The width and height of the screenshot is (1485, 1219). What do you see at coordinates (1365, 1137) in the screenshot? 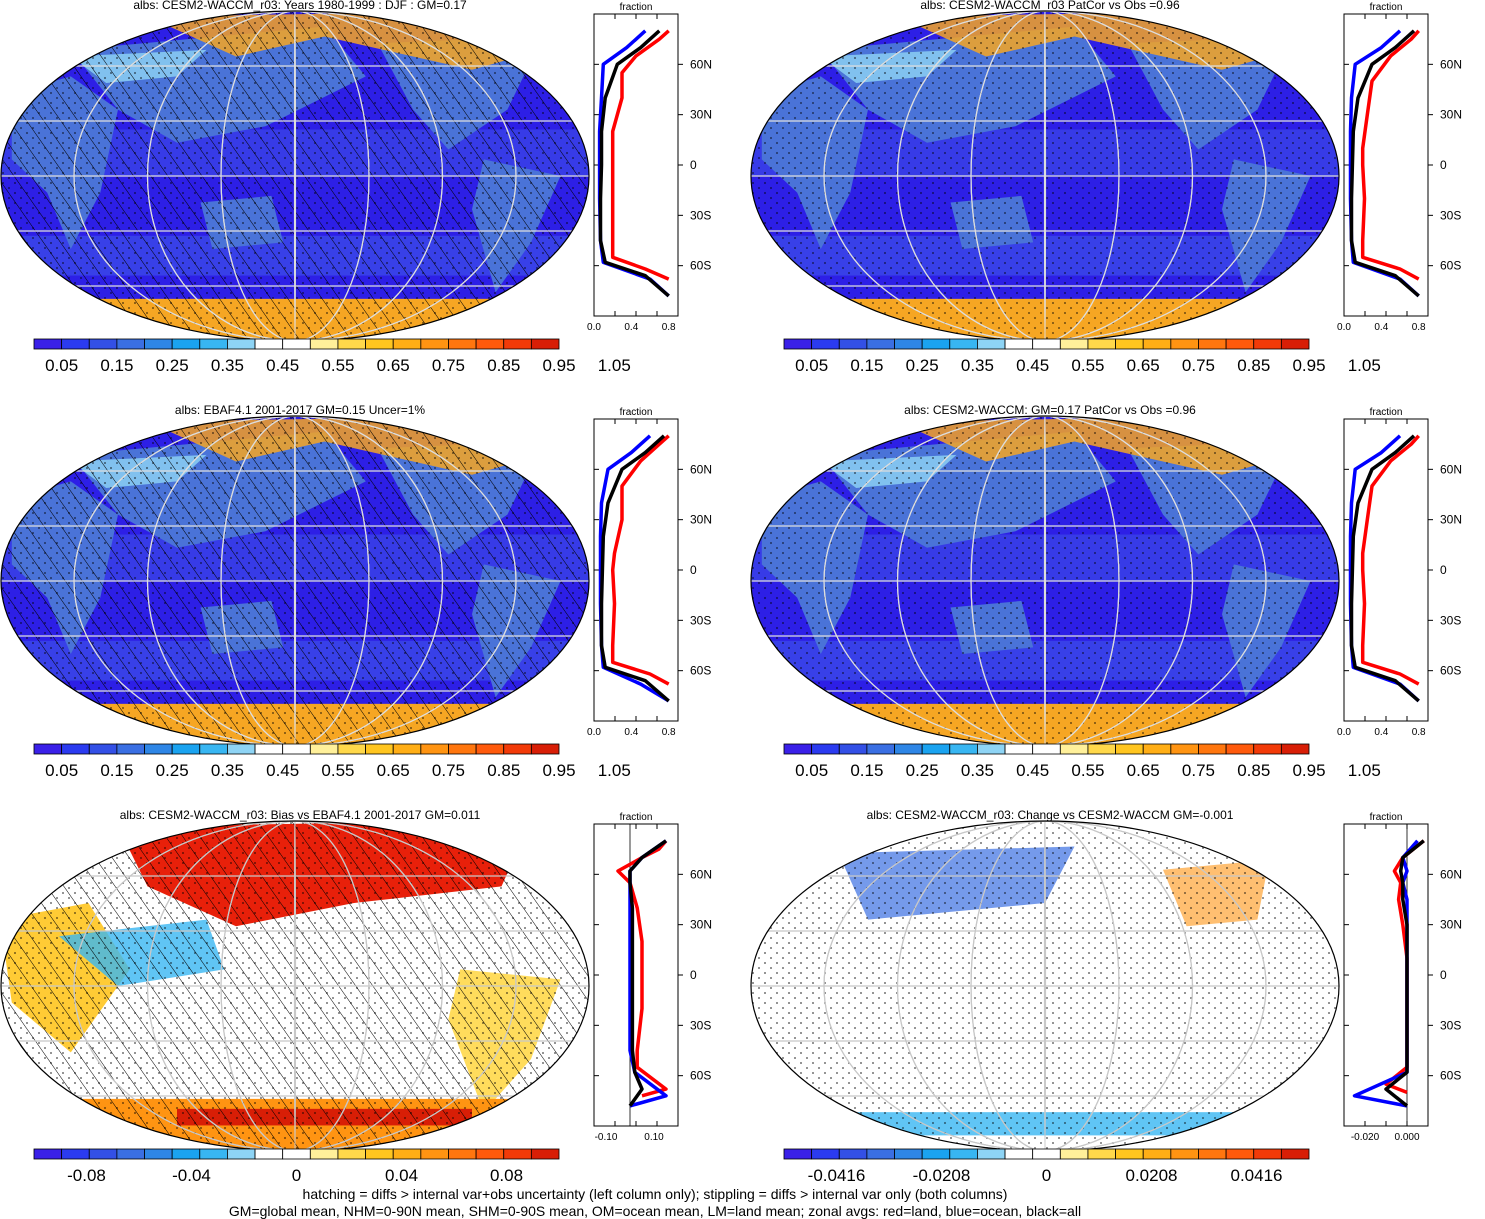
I see `zonal-x-label: -0.020` at bounding box center [1365, 1137].